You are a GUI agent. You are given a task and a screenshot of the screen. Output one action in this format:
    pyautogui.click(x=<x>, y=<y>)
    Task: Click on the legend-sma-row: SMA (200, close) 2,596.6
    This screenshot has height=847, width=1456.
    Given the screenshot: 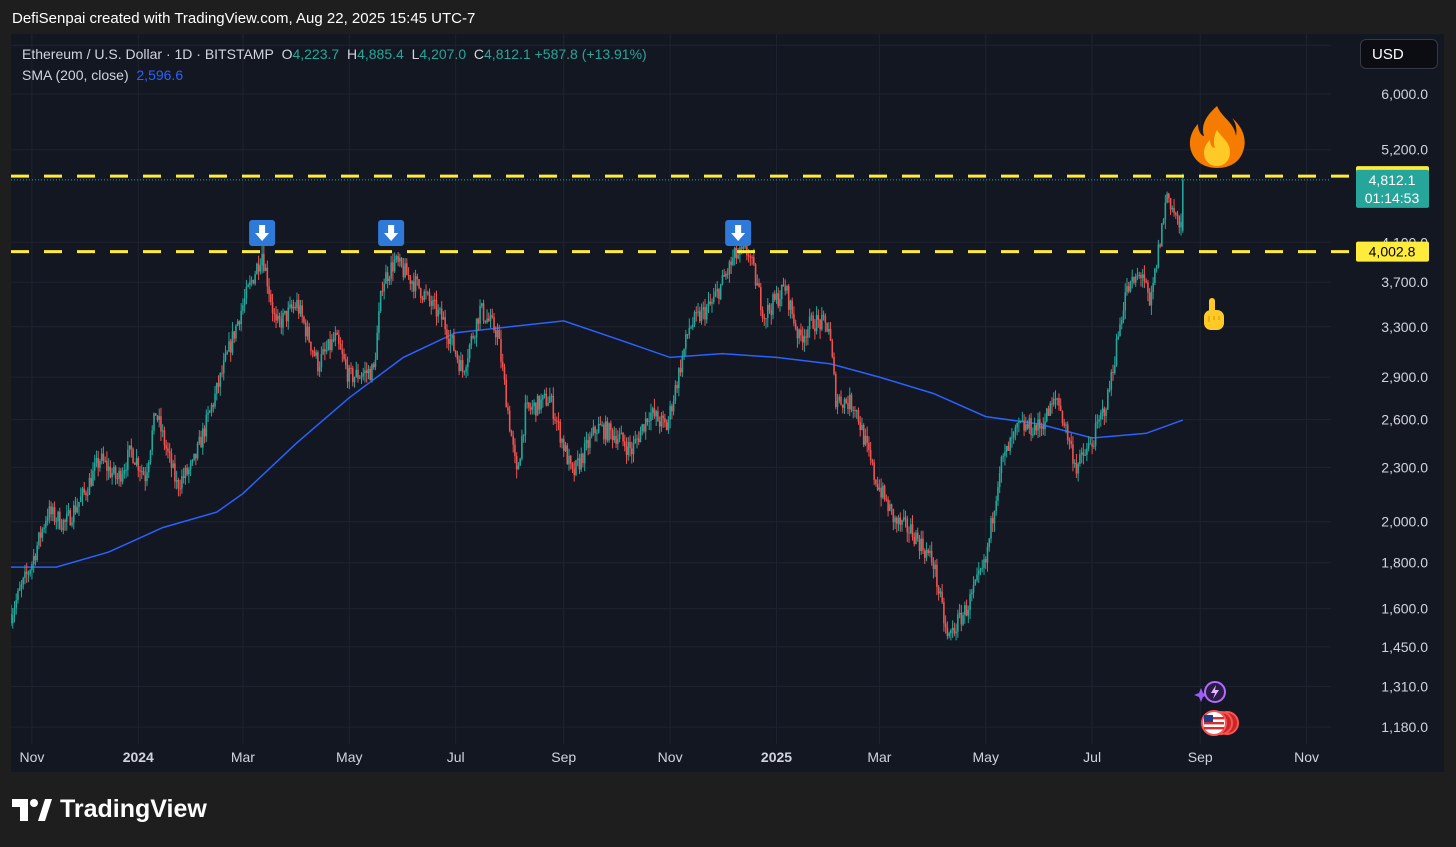 What is the action you would take?
    pyautogui.click(x=334, y=75)
    